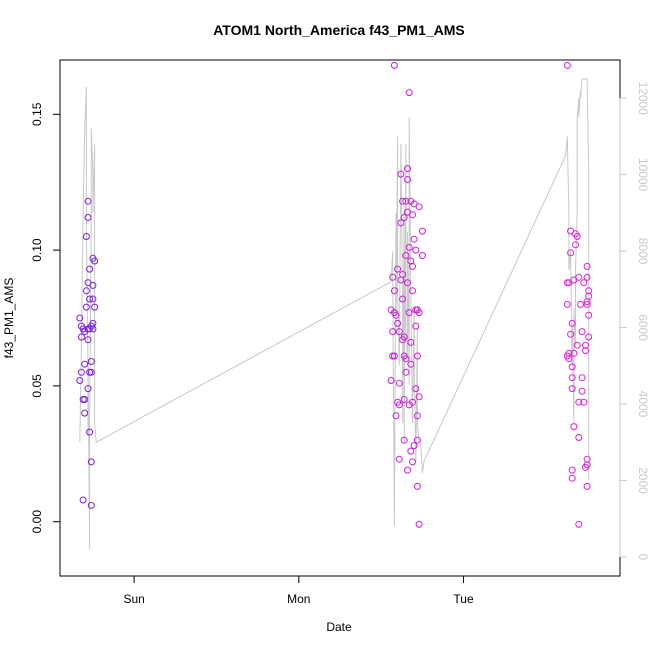 The width and height of the screenshot is (650, 650). Describe the element at coordinates (37, 386) in the screenshot. I see `y-tick-label: 0.05` at that location.